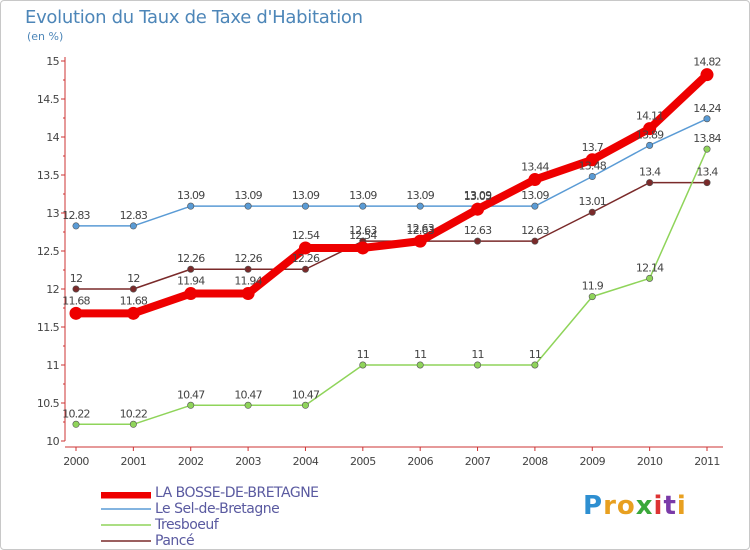  Describe the element at coordinates (593, 286) in the screenshot. I see `data-label-tresboeuf: 11.9` at that location.